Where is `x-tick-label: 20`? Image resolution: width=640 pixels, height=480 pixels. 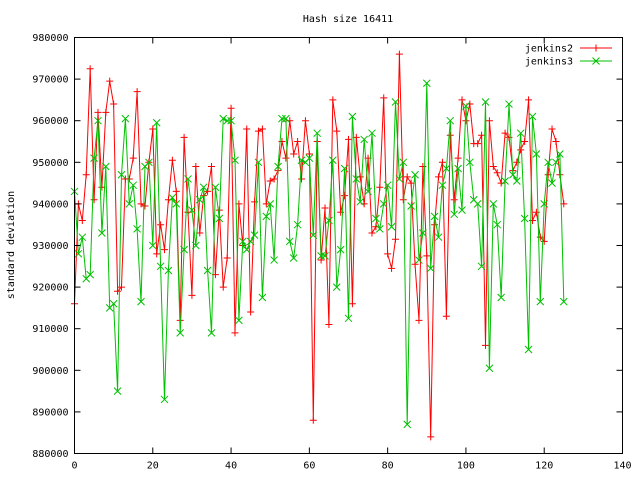
x-tick-label: 20 is located at coordinates (153, 466).